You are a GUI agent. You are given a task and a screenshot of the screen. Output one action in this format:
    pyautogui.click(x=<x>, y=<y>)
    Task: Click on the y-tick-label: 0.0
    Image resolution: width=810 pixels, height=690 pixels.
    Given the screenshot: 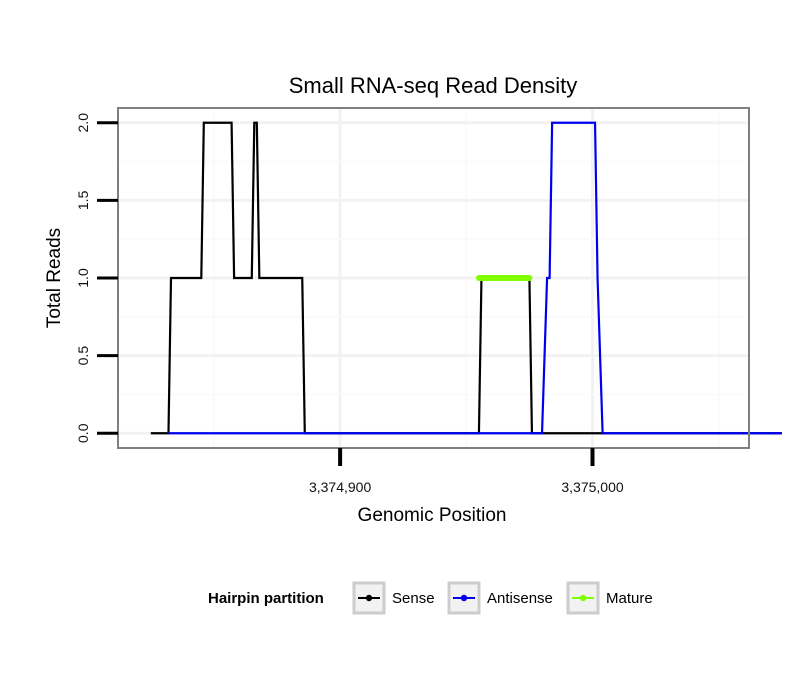 What is the action you would take?
    pyautogui.click(x=83, y=433)
    